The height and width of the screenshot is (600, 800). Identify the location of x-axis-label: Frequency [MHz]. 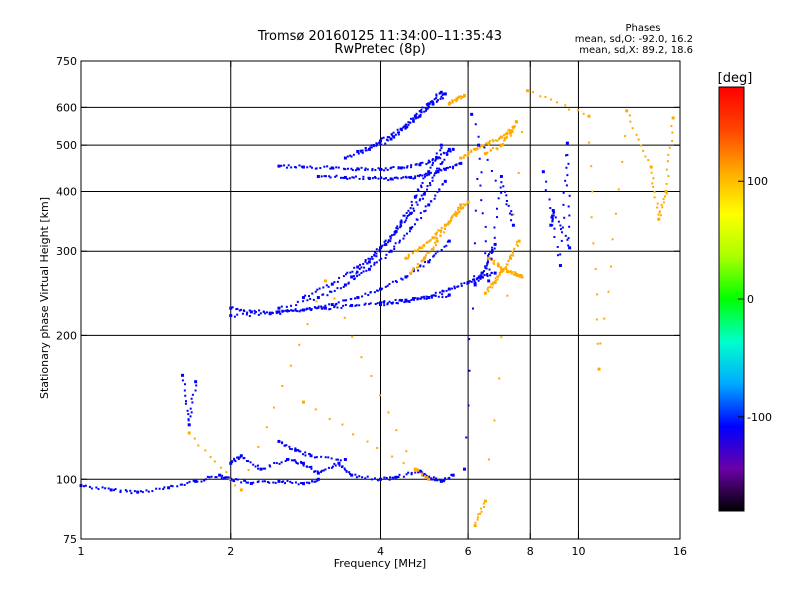
(380, 563).